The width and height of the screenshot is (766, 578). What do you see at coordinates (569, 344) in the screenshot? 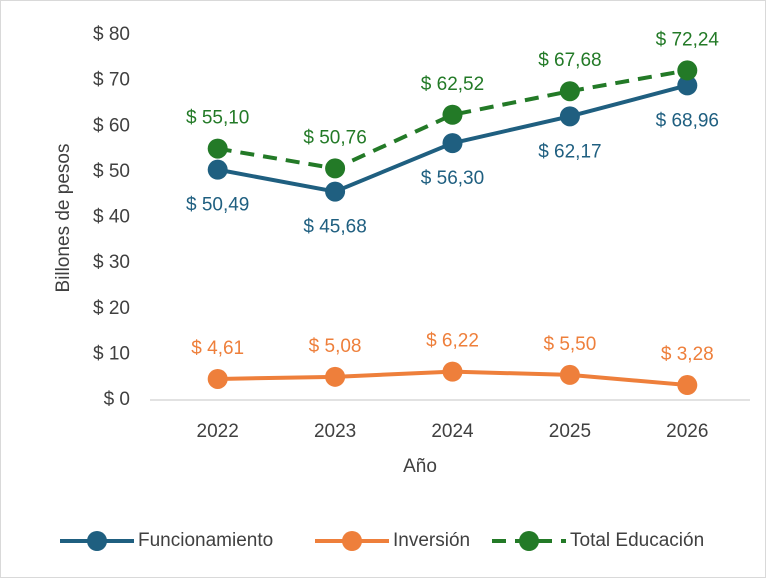
I see `data-label: $ 5,50` at bounding box center [569, 344].